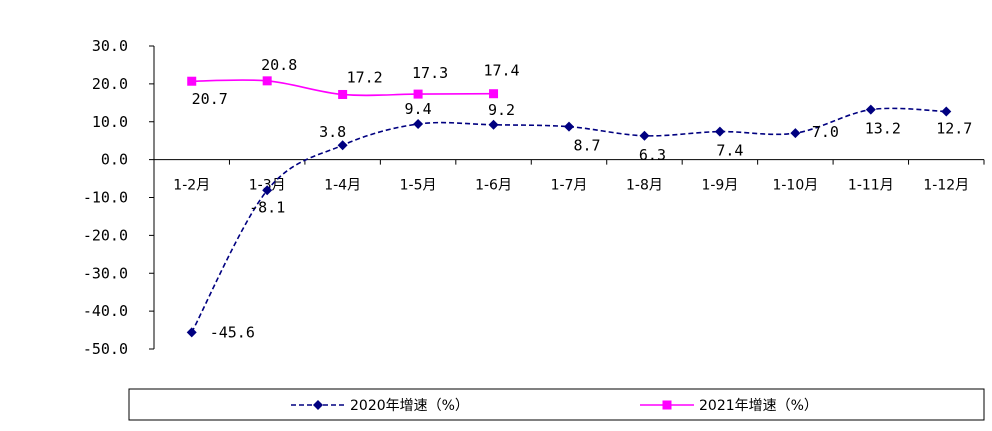 The width and height of the screenshot is (992, 431). Describe the element at coordinates (493, 186) in the screenshot. I see `x-category-label: 1-6月` at that location.